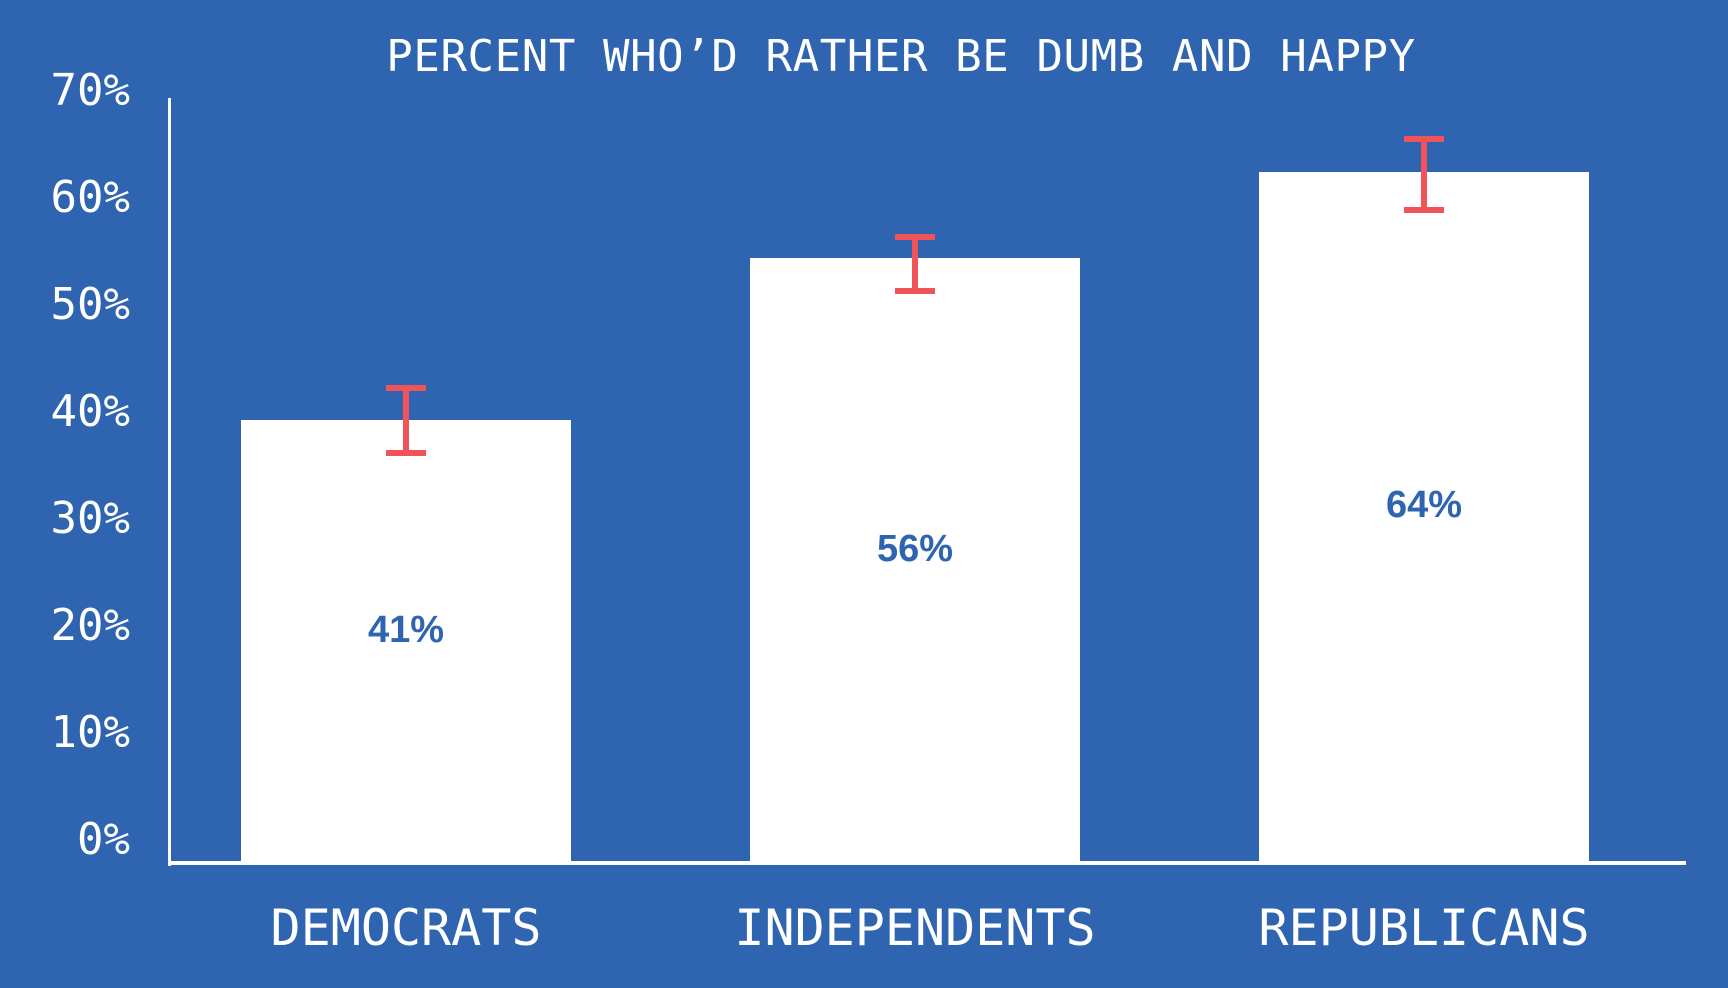 This screenshot has width=1728, height=988. Describe the element at coordinates (901, 56) in the screenshot. I see `chart-title: PERCENT WHO’D RATHER BE DUMB AND HAPPY` at that location.